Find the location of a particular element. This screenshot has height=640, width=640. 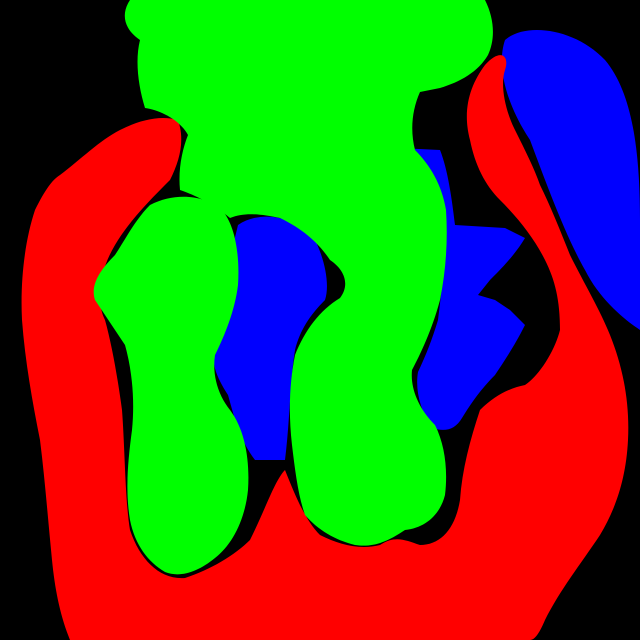

blue-region-right-ellipse is located at coordinates (570, 180).